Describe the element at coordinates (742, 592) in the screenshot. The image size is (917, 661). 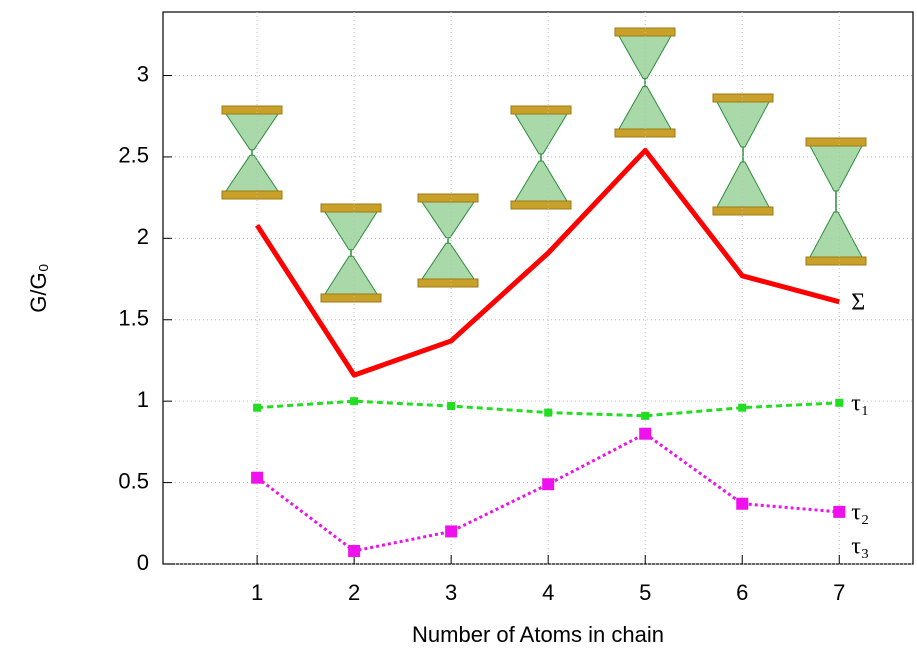
I see `x-tick-label: 6` at that location.